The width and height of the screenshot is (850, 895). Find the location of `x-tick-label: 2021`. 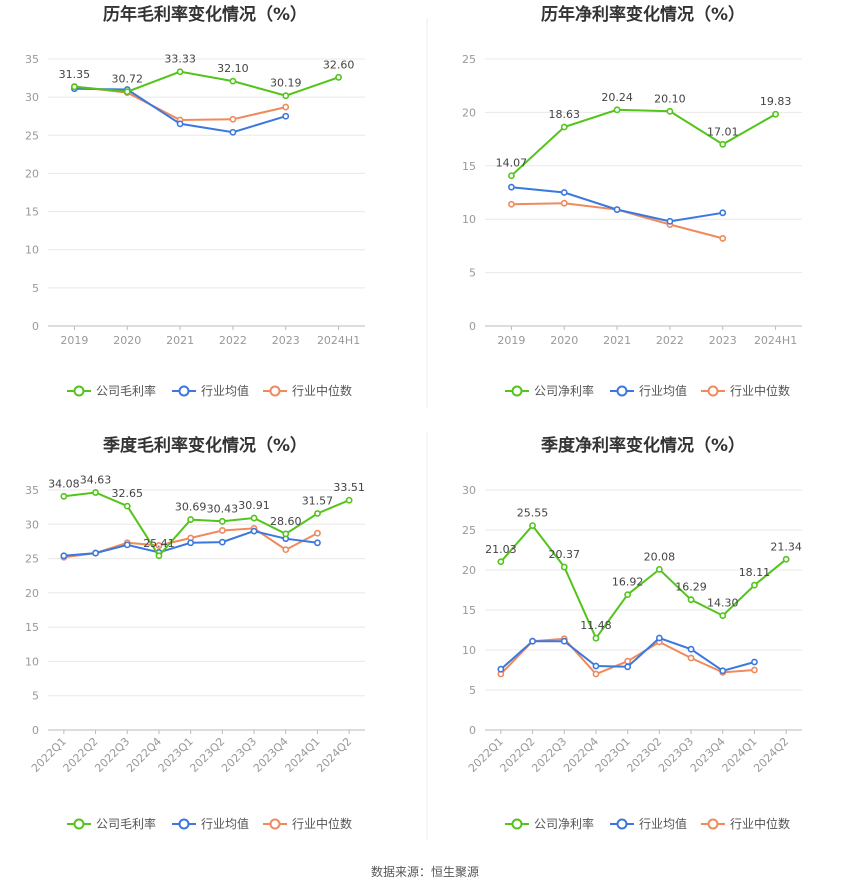

x-tick-label: 2021 is located at coordinates (180, 340).